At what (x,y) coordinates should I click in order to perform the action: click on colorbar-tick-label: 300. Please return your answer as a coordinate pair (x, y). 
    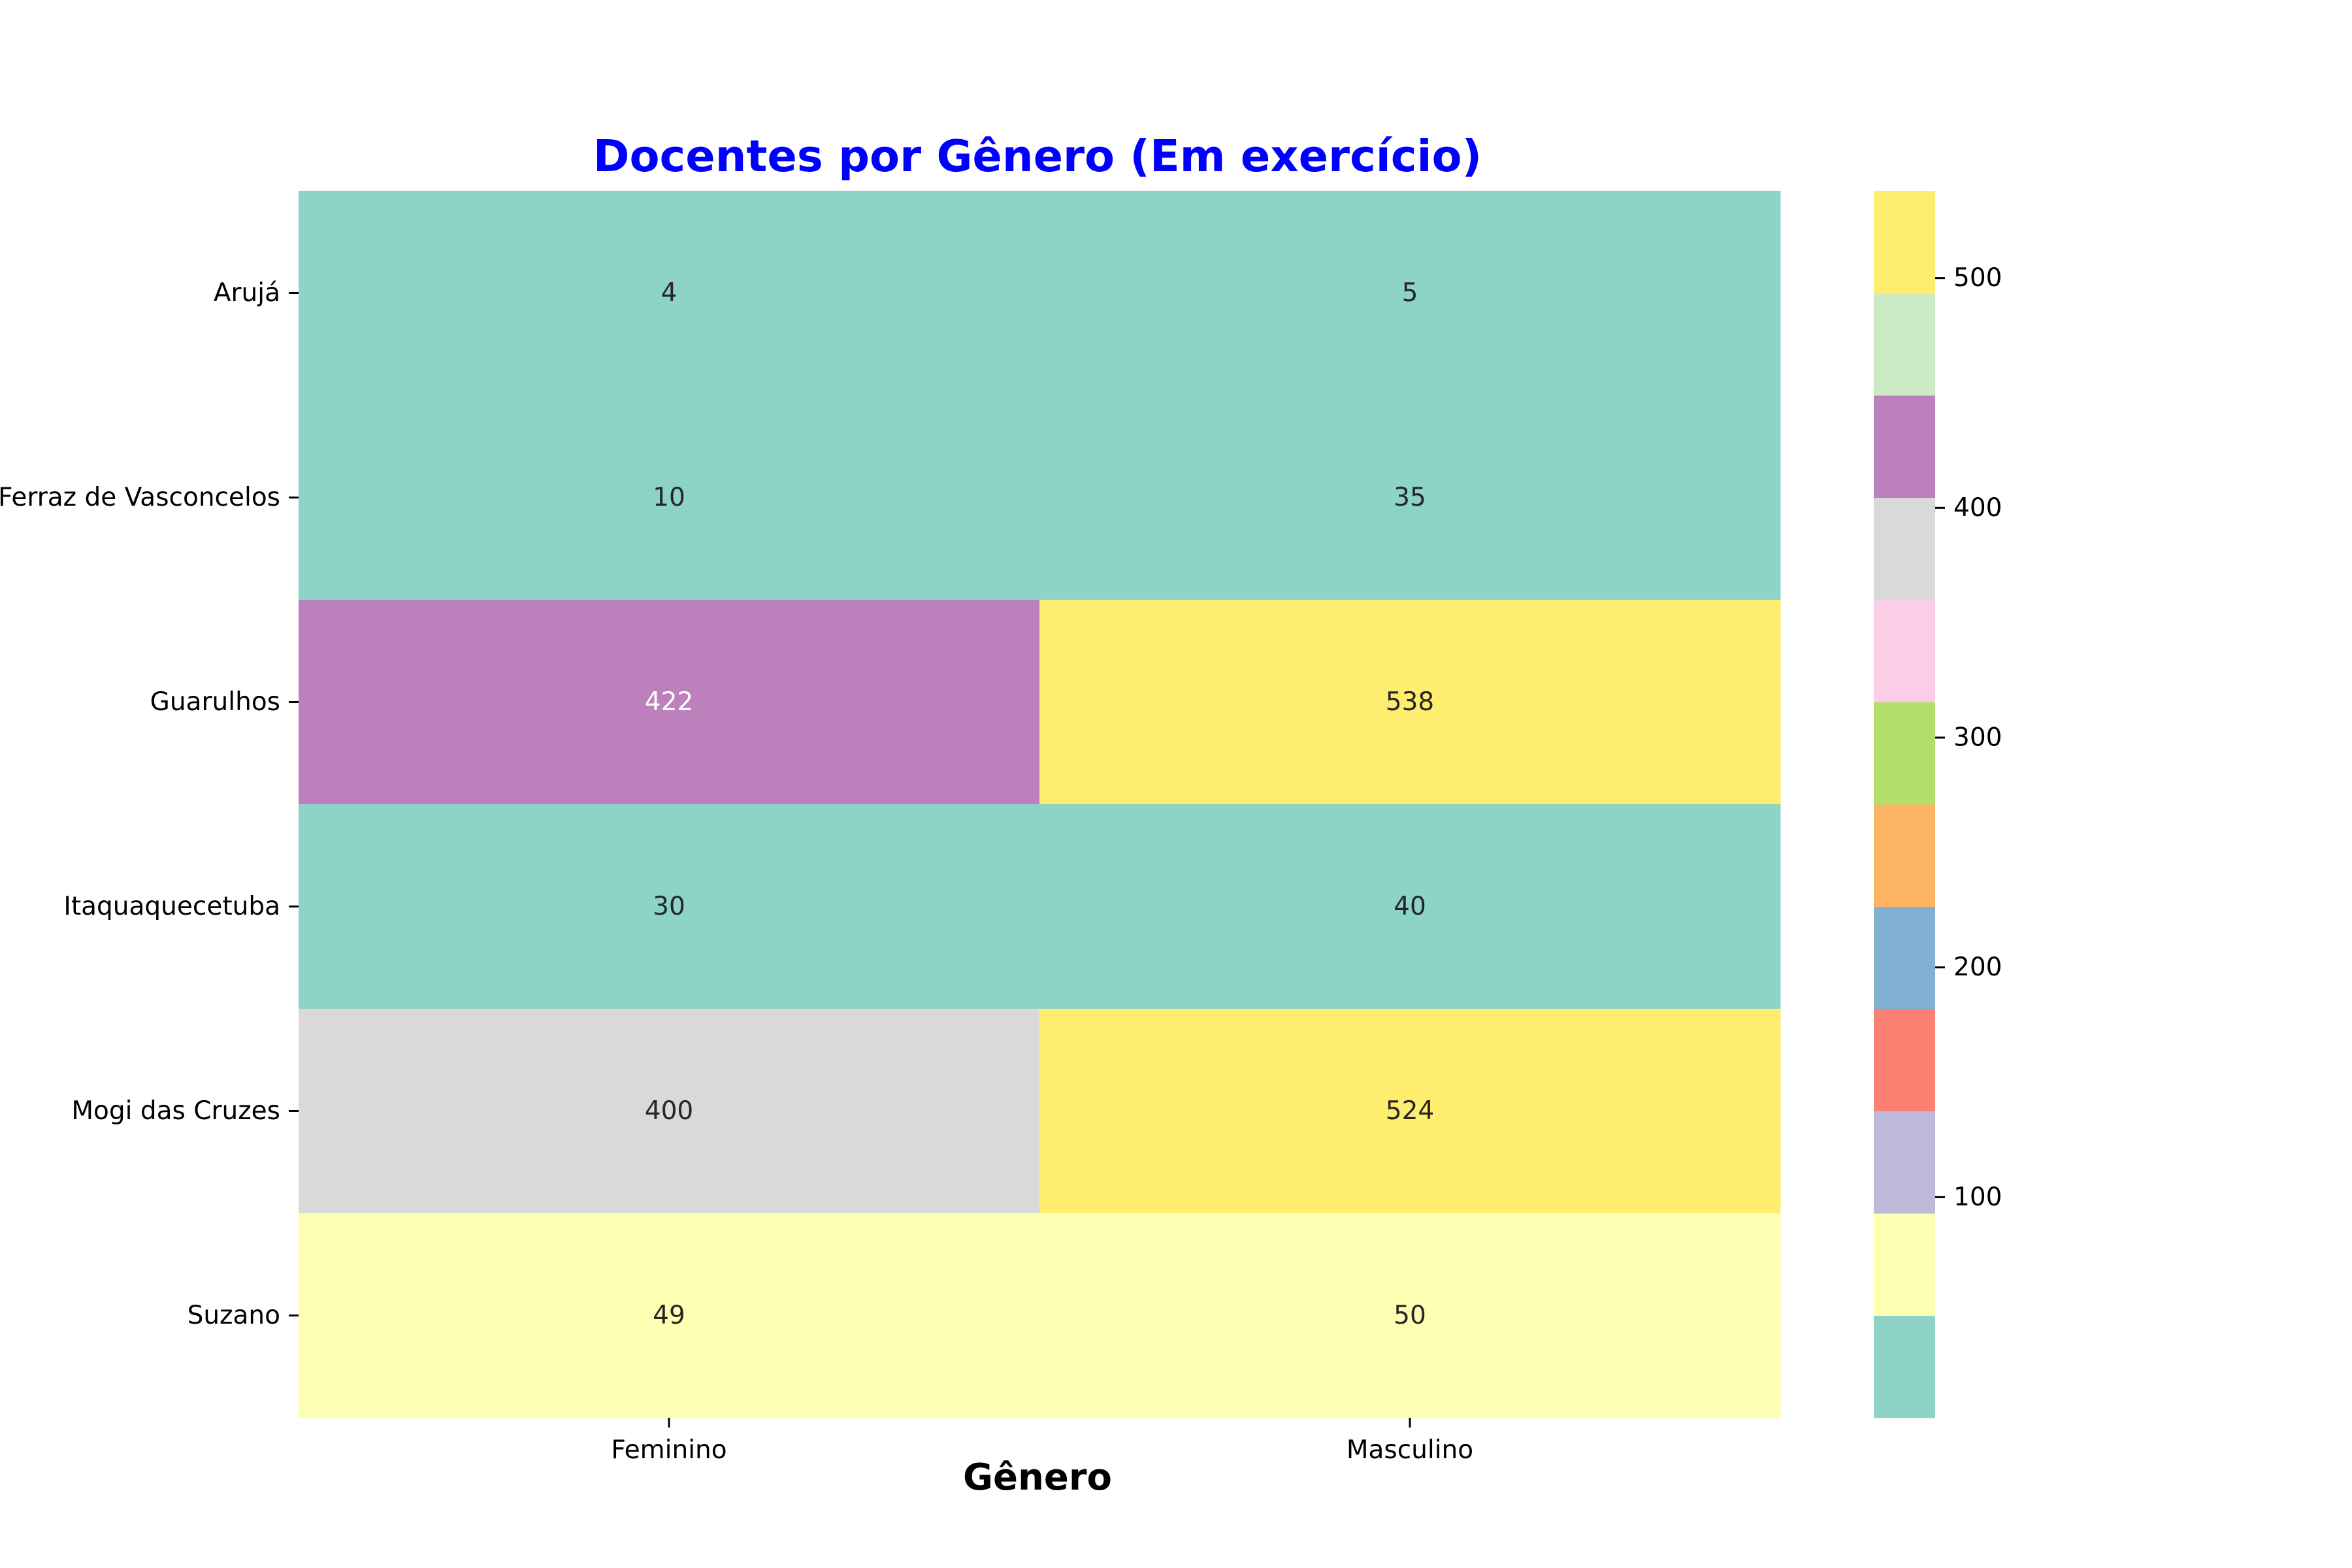
    Looking at the image, I should click on (1977, 738).